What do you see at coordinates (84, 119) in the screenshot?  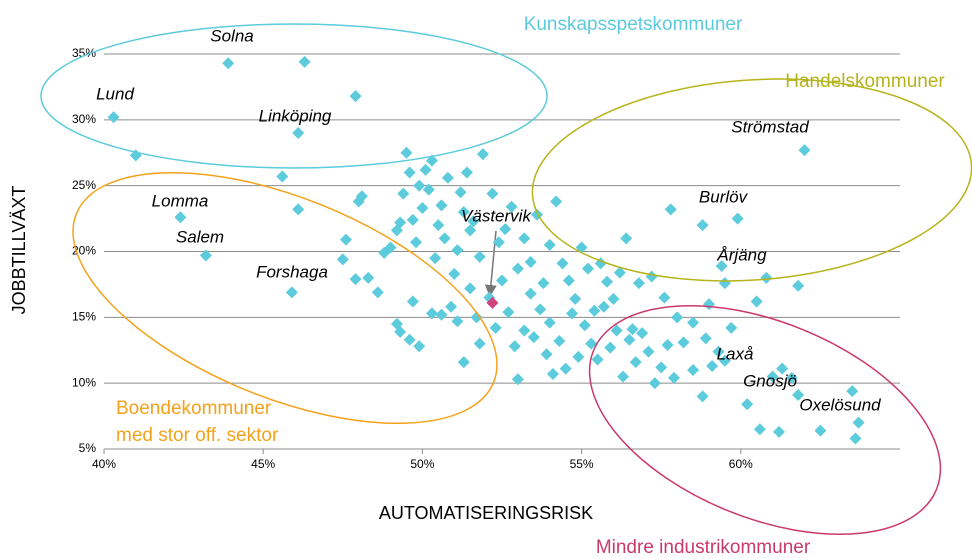 I see `y-tick-label: 30%` at bounding box center [84, 119].